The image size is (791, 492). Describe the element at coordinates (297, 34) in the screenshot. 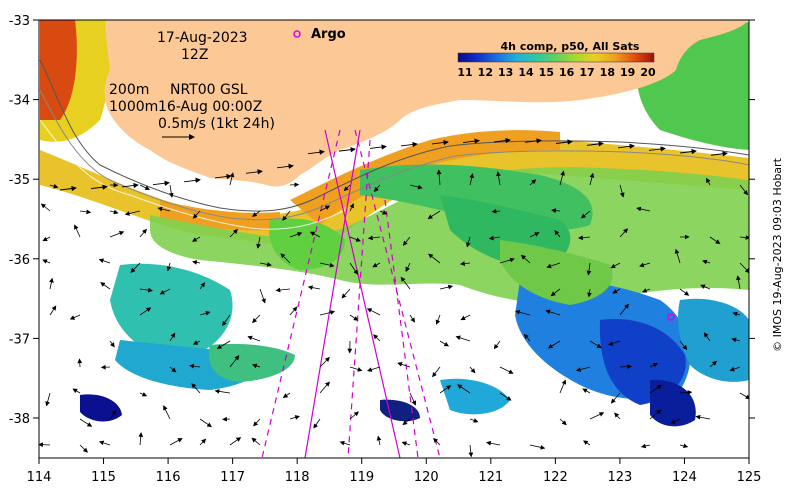

I see `argo-float-marker` at that location.